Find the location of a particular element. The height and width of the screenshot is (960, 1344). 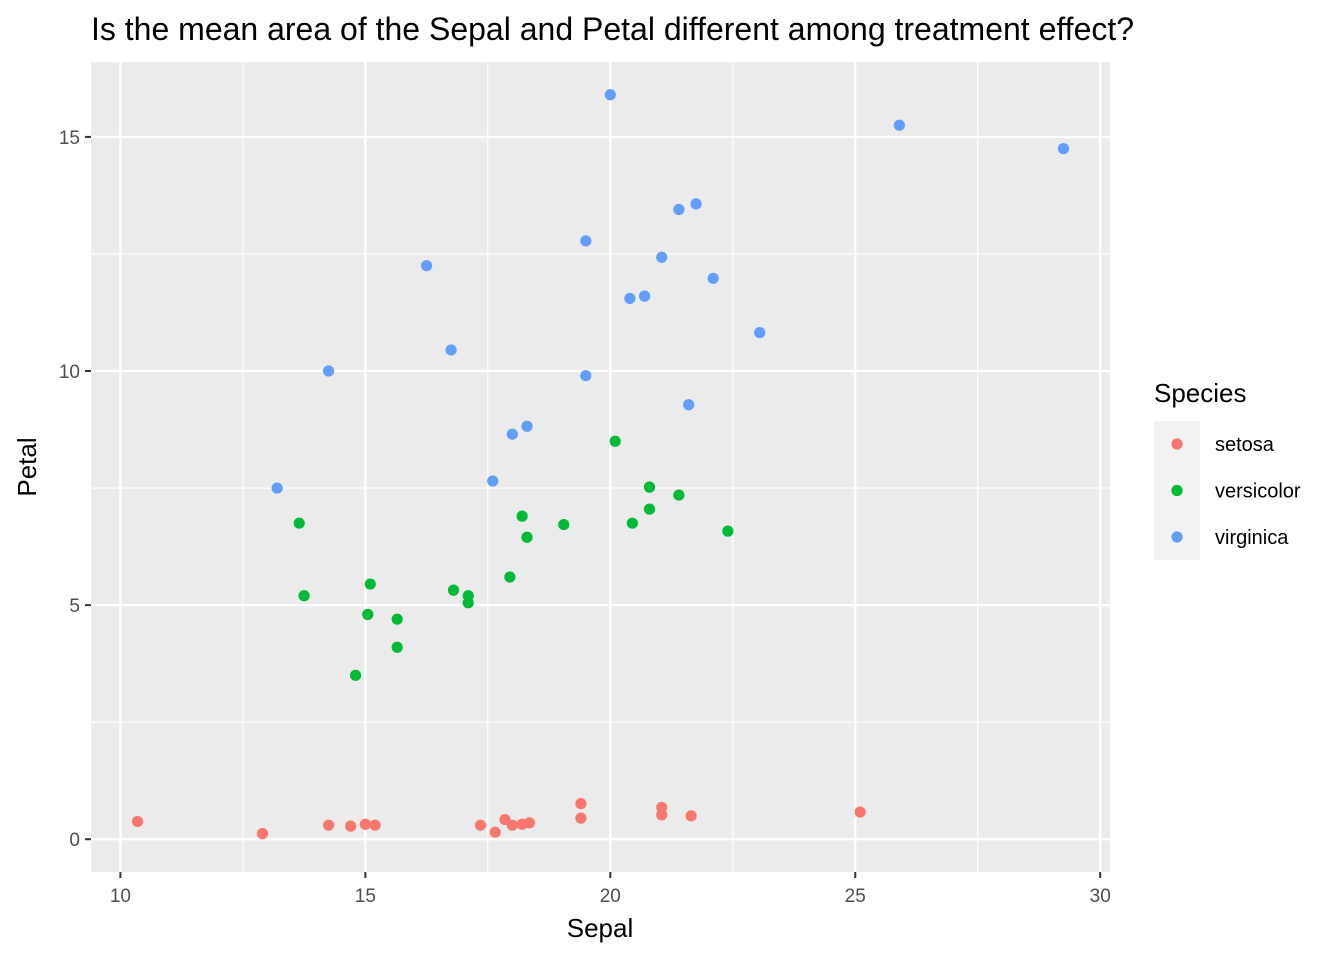

x-tick-label: 20 is located at coordinates (610, 896).